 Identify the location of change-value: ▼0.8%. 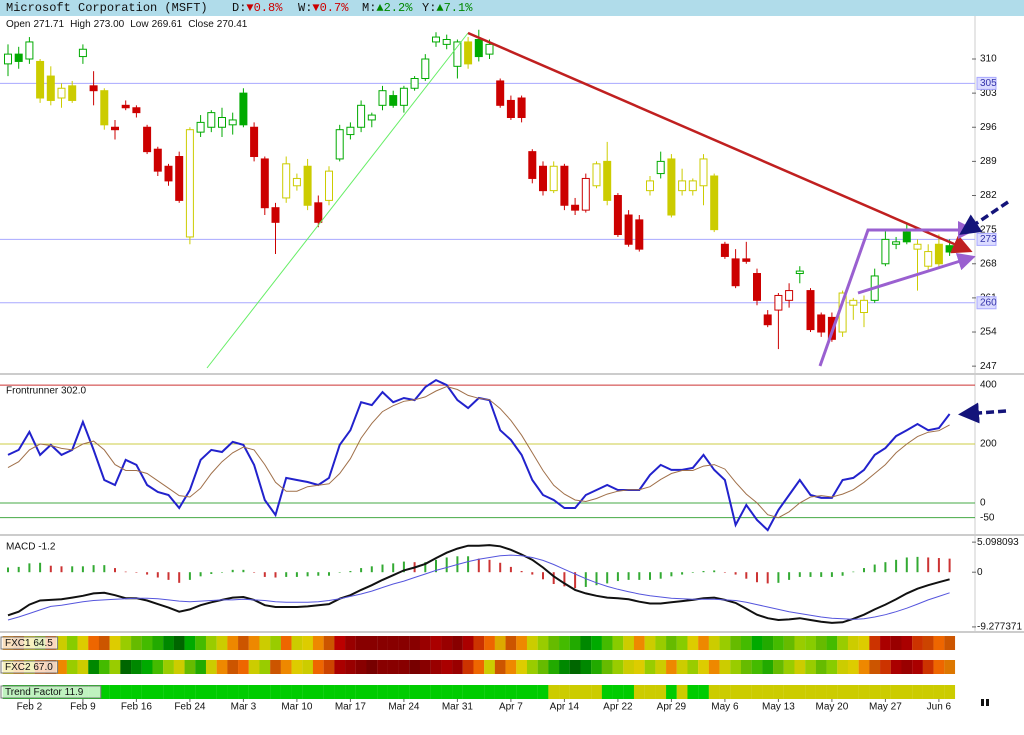
(264, 8).